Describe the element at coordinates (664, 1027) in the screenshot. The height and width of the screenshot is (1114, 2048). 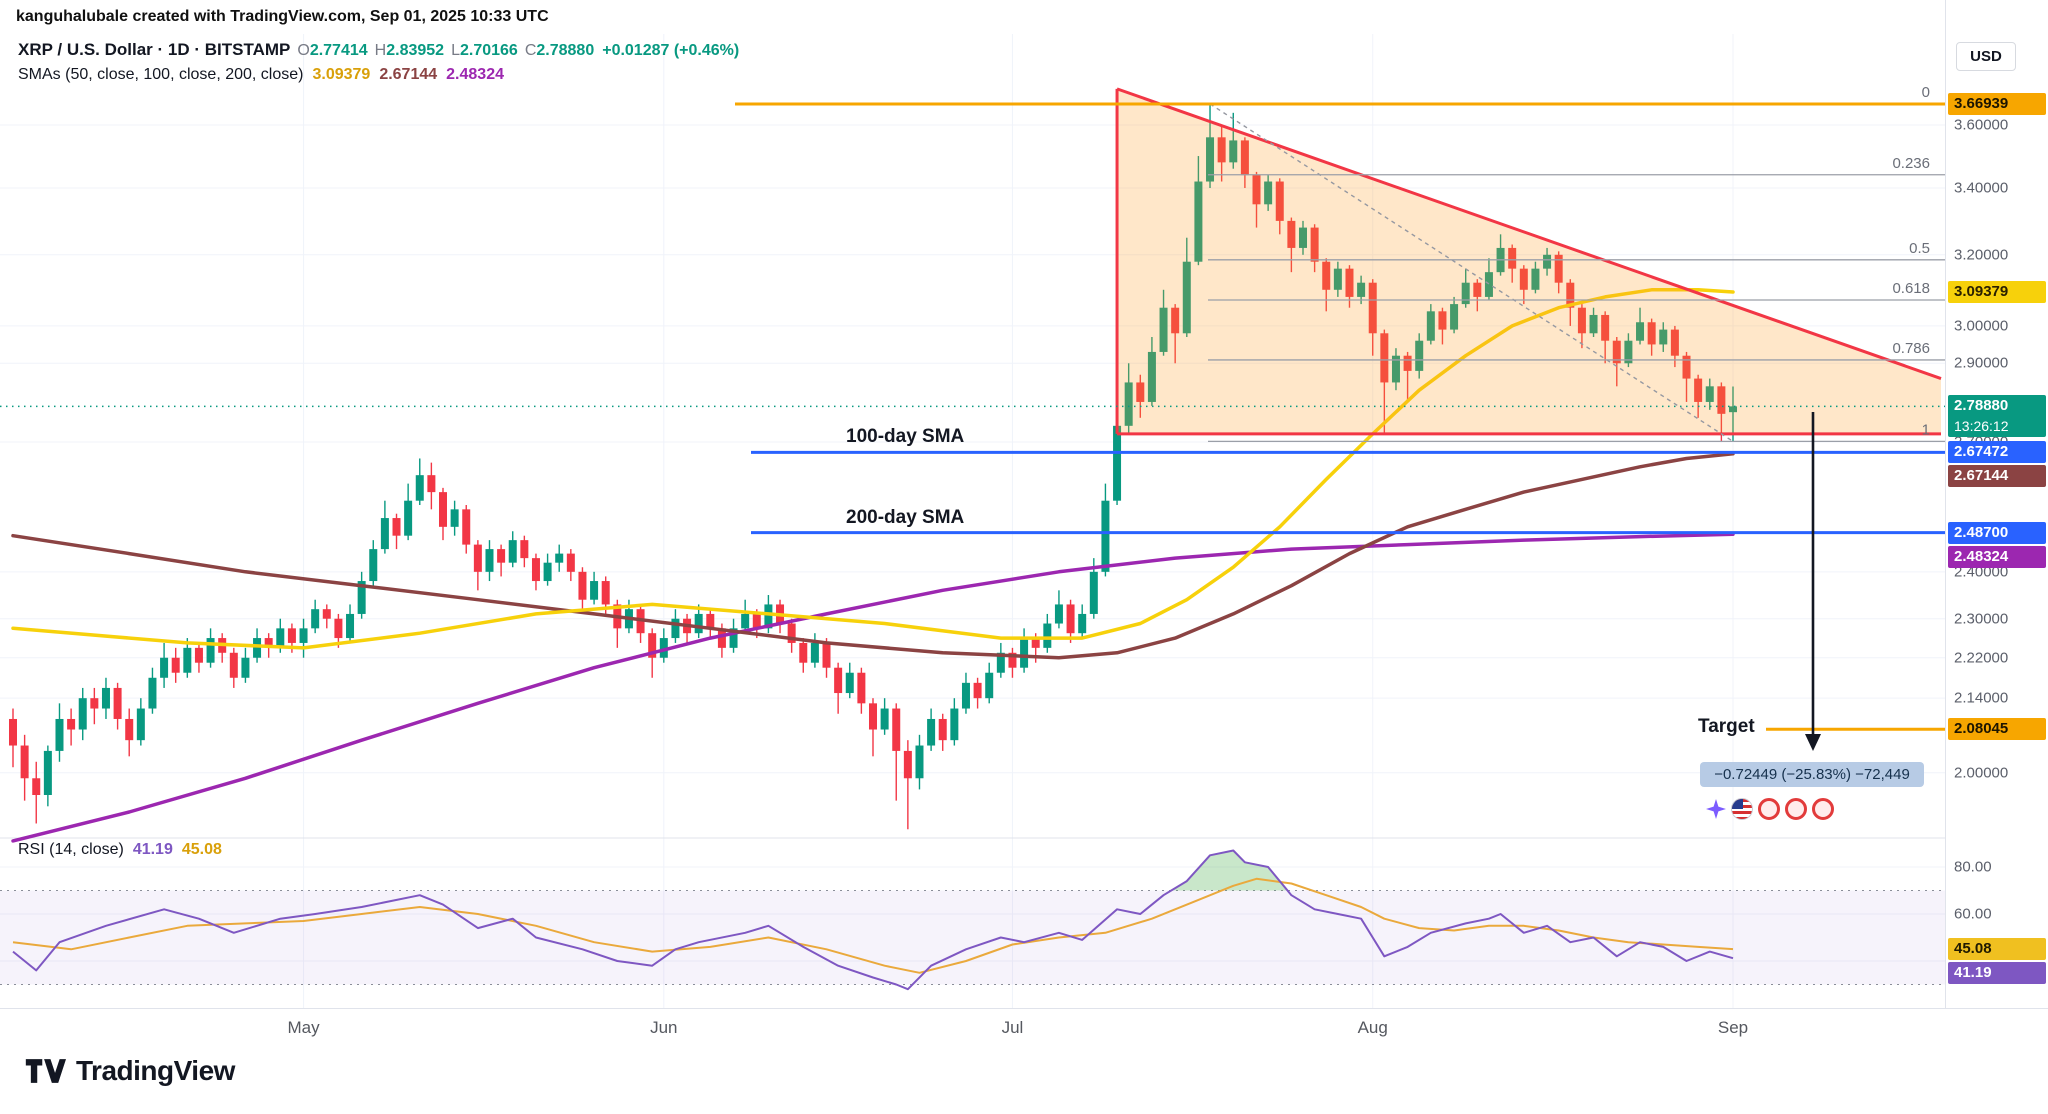
I see `time-axis-label: Jun` at that location.